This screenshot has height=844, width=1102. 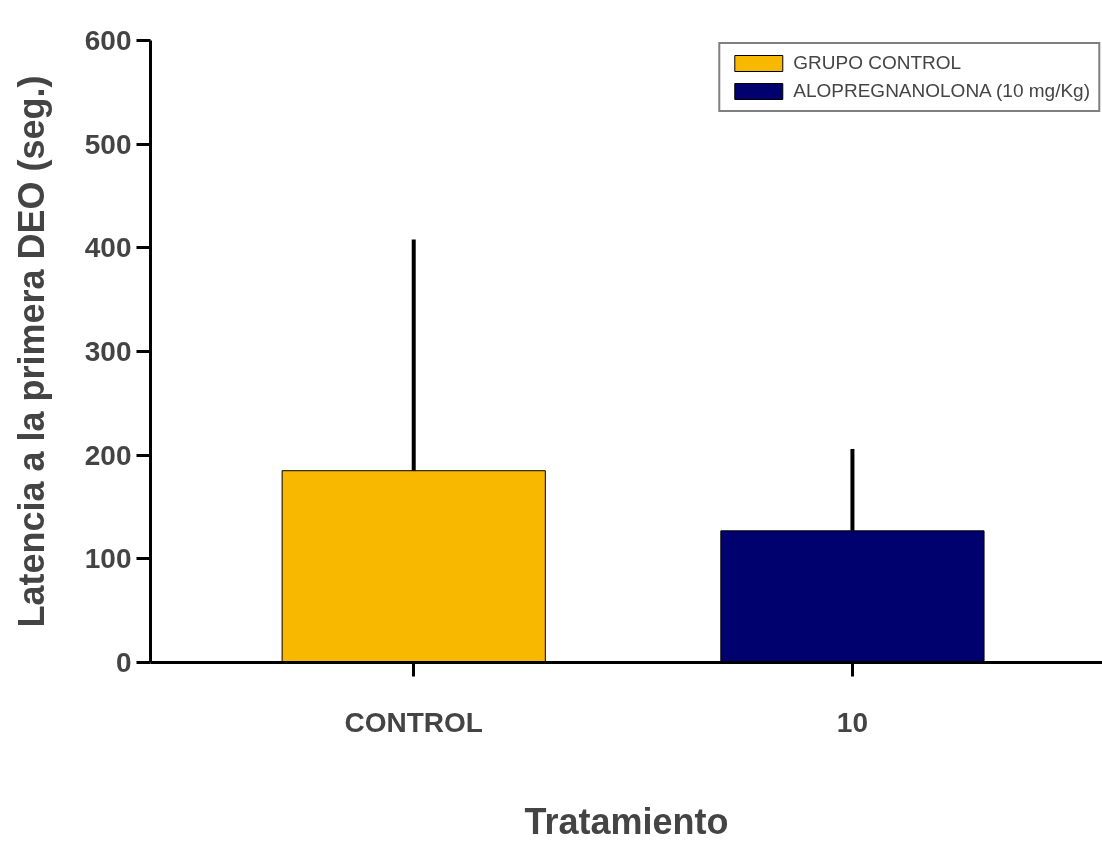 What do you see at coordinates (108, 248) in the screenshot?
I see `y-tick-label: 400` at bounding box center [108, 248].